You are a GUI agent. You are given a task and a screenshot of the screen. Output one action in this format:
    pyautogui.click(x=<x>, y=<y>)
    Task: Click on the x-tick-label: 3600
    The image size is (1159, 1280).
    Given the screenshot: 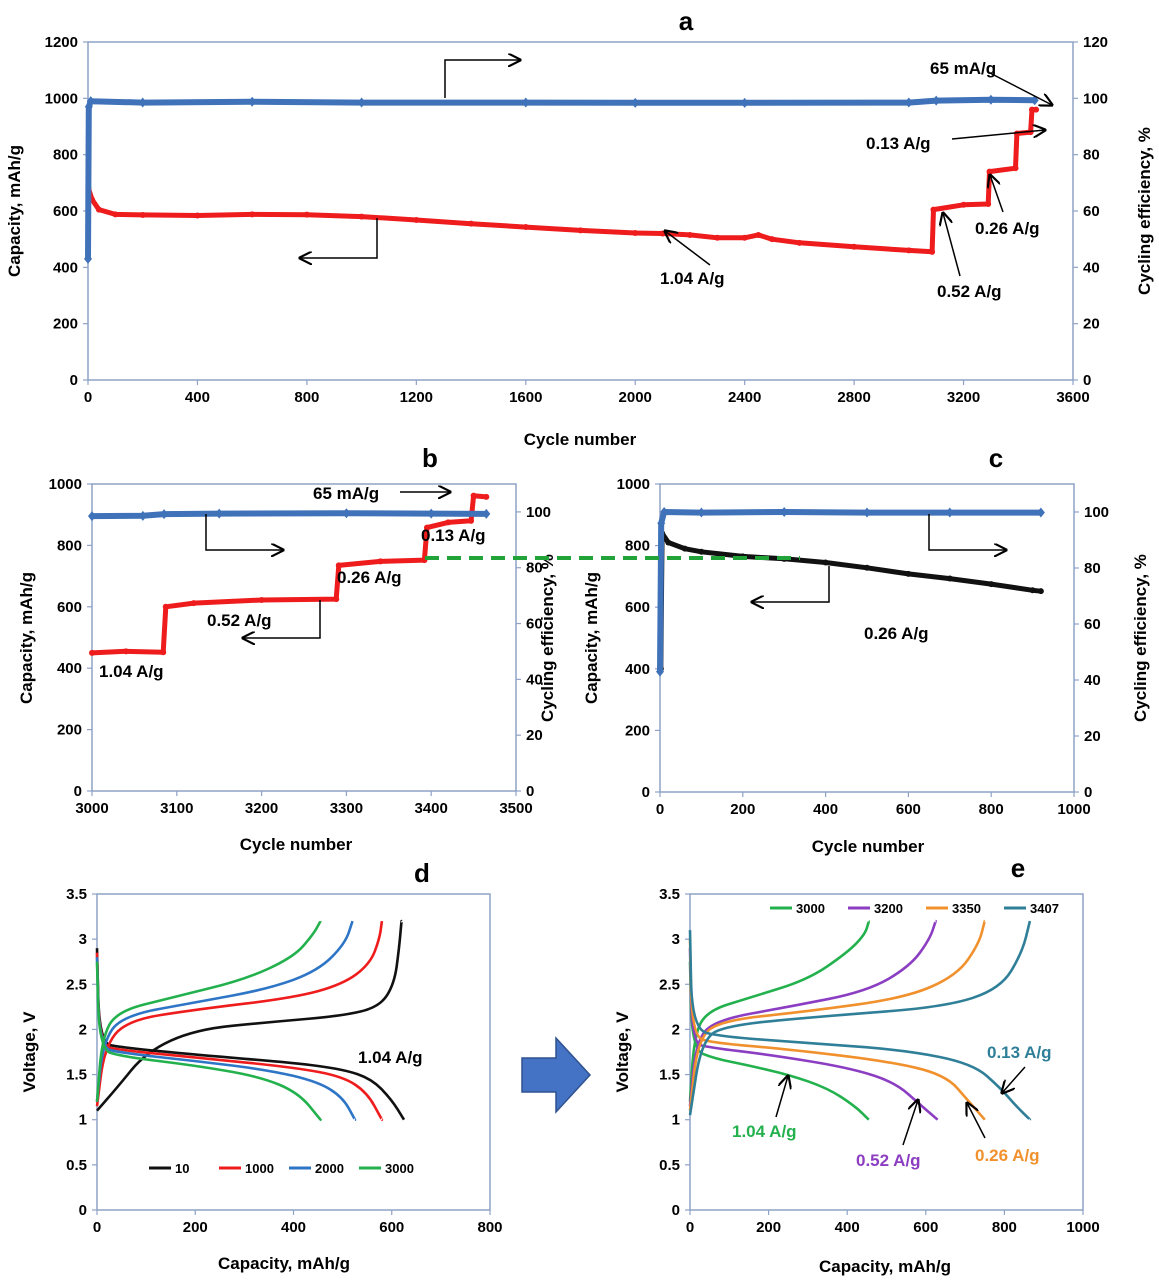 What is the action you would take?
    pyautogui.click(x=1072, y=397)
    